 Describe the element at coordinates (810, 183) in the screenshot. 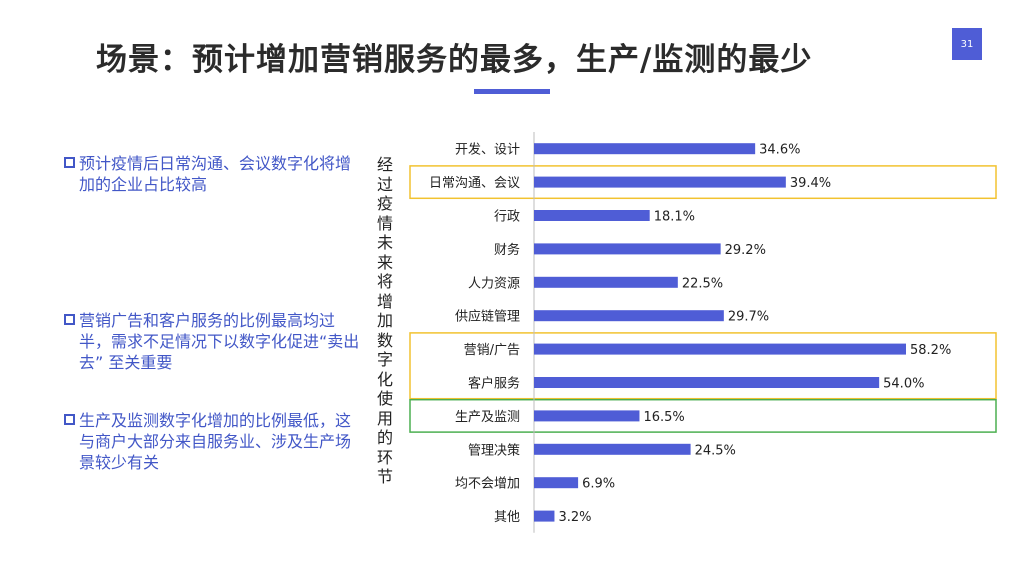

I see `value-label: 39.4%` at that location.